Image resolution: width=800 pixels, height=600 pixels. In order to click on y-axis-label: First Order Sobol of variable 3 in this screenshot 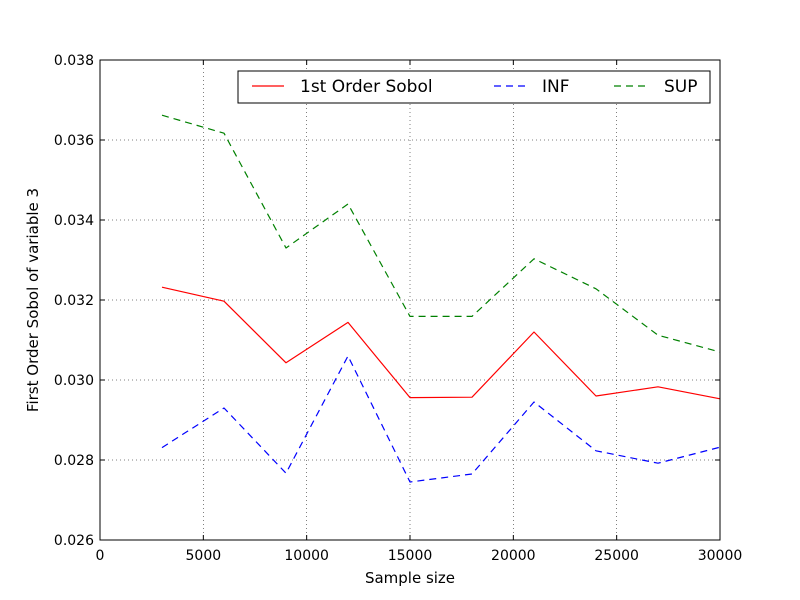, I will do `click(33, 300)`.